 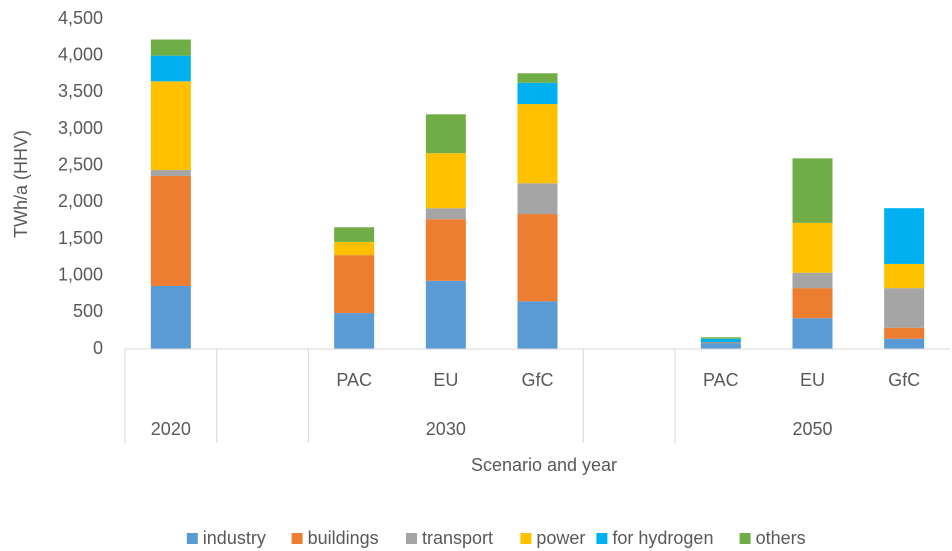 I want to click on y-tick-label: 2,500, so click(x=80, y=164).